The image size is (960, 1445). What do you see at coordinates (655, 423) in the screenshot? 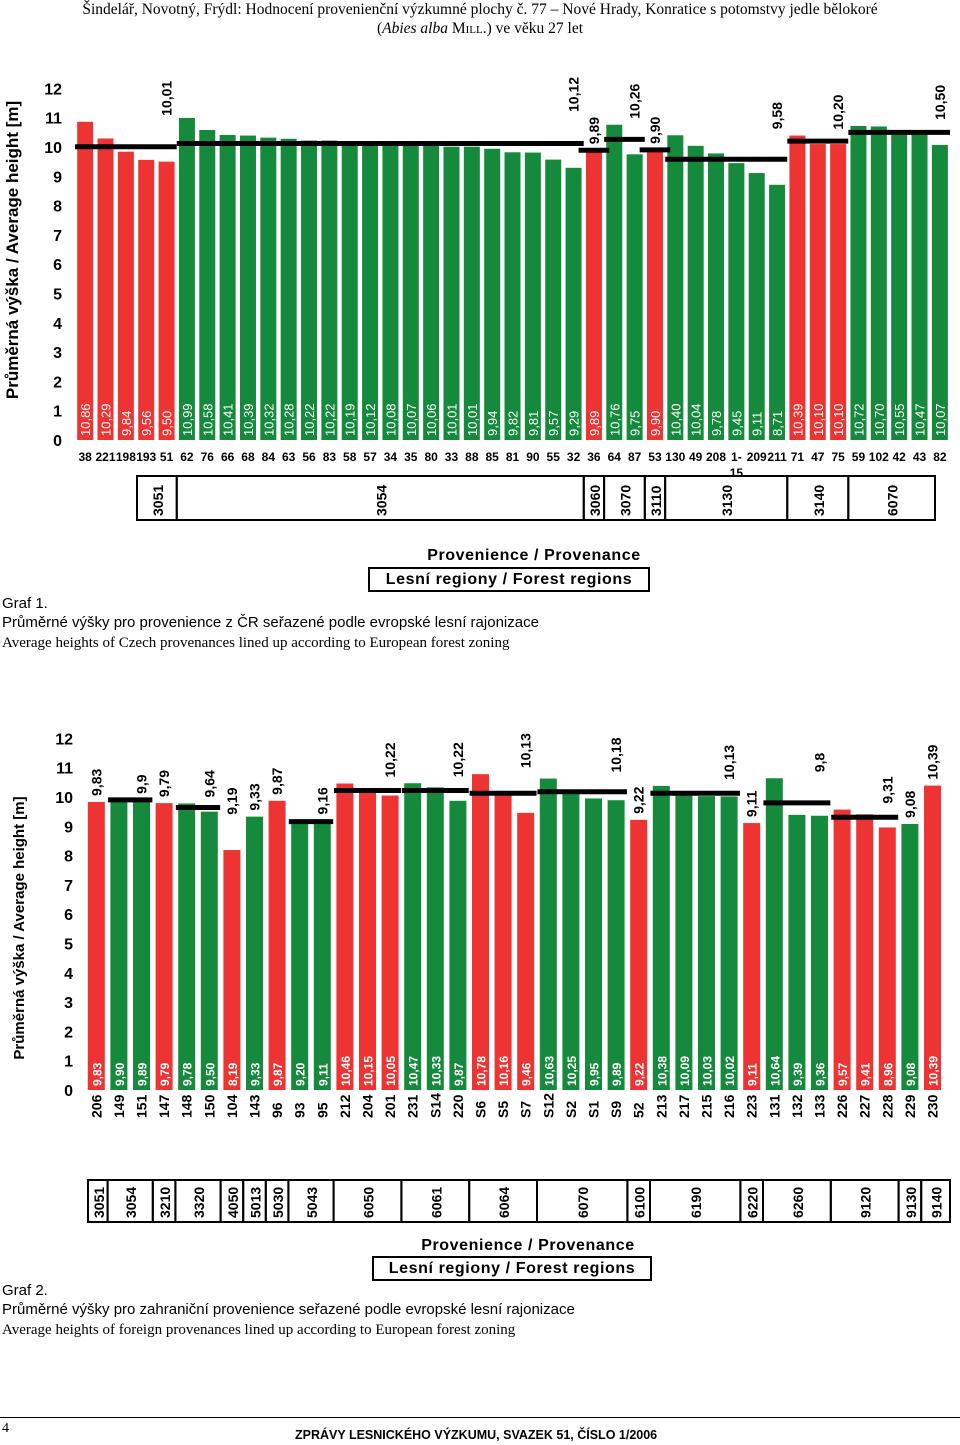
I see `bar-value-label: 9,90` at bounding box center [655, 423].